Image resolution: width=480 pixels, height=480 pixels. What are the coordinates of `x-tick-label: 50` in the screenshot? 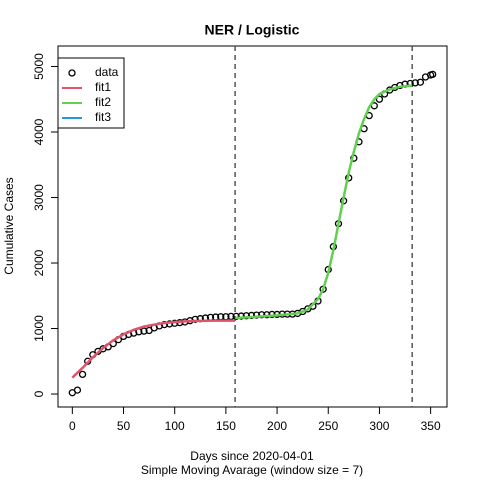 It's located at (124, 426).